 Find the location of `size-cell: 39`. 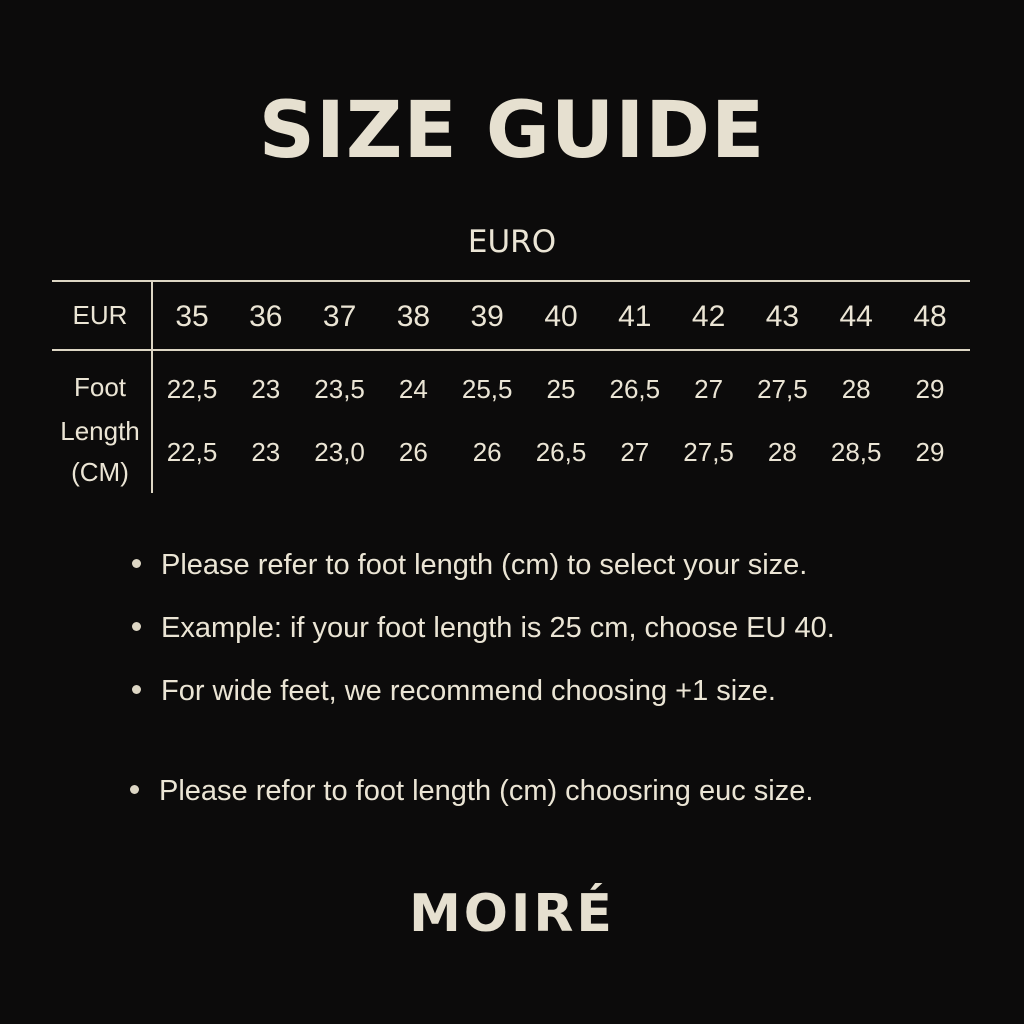

size-cell: 39 is located at coordinates (487, 316).